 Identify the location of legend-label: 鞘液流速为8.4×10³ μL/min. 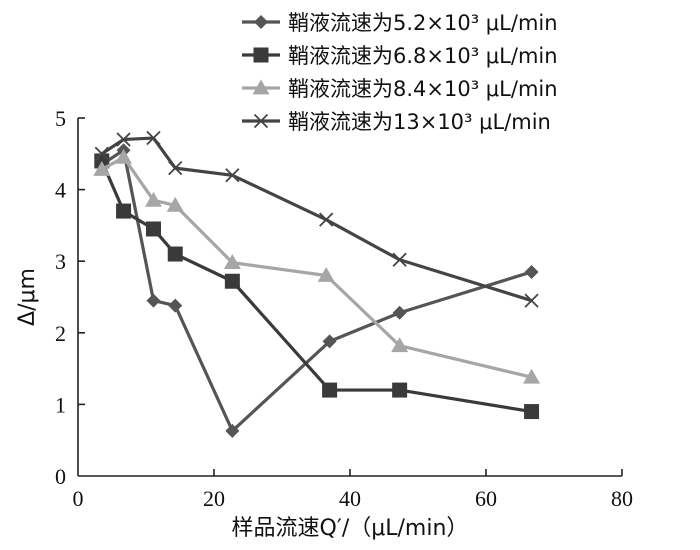
(423, 89).